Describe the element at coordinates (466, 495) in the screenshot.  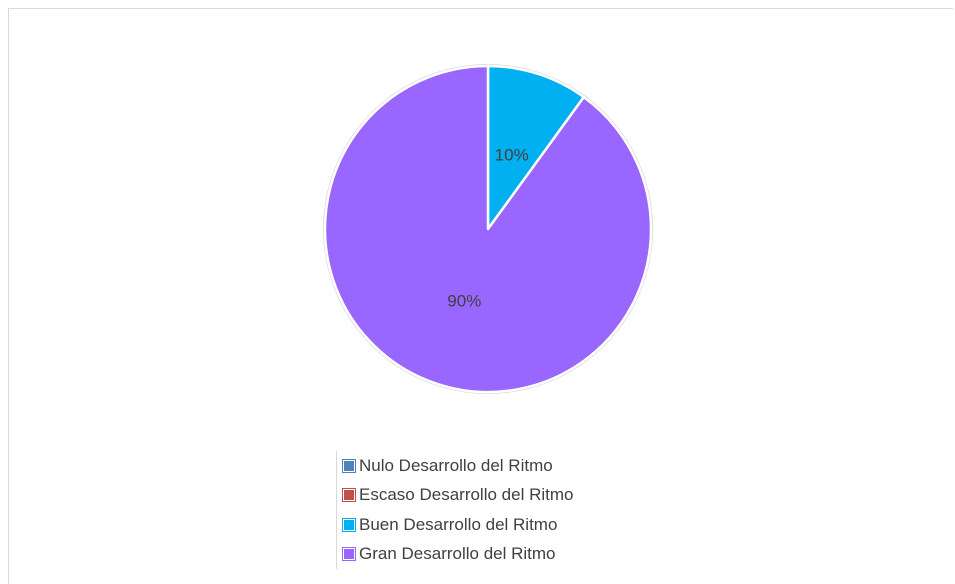
I see `legend-label-escaso: Escaso Desarrollo del Ritmo` at that location.